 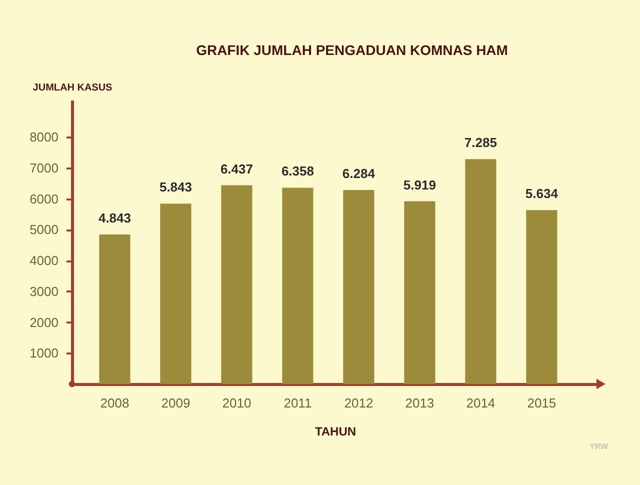 I want to click on x-axis-title: TAHUN, so click(x=335, y=431).